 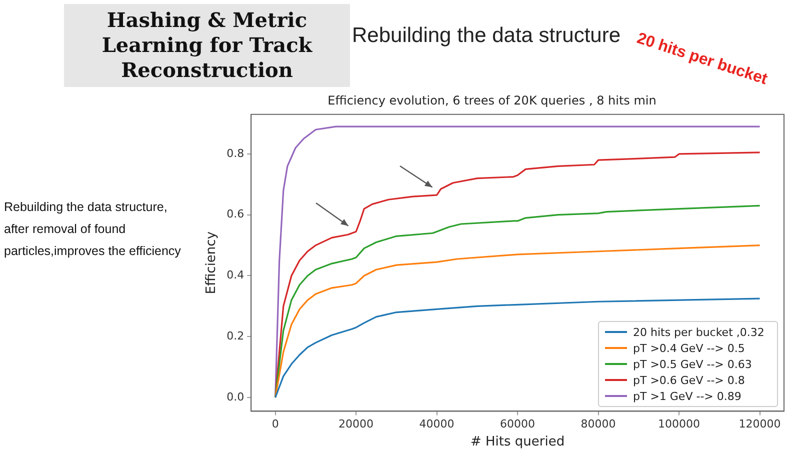 What do you see at coordinates (93, 229) in the screenshot?
I see `text: Rebuilding the data structure, after removal of found particles,improves the efficiency` at bounding box center [93, 229].